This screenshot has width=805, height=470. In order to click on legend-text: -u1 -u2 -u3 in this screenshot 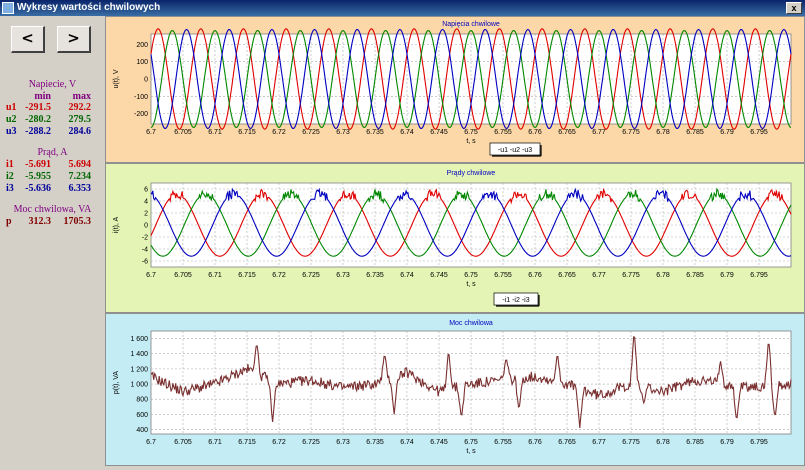, I will do `click(515, 150)`.